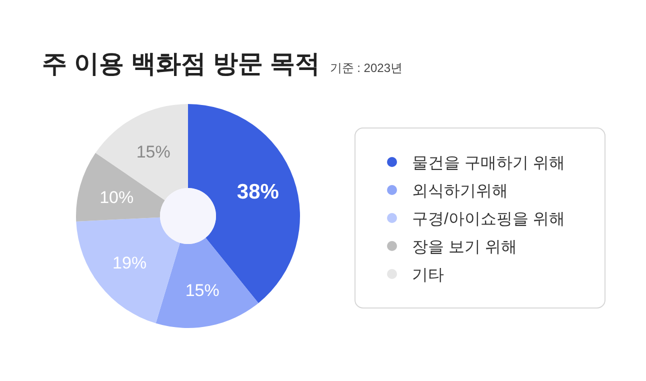 The width and height of the screenshot is (646, 381). What do you see at coordinates (428, 275) in the screenshot?
I see `legend-label: 기타` at bounding box center [428, 275].